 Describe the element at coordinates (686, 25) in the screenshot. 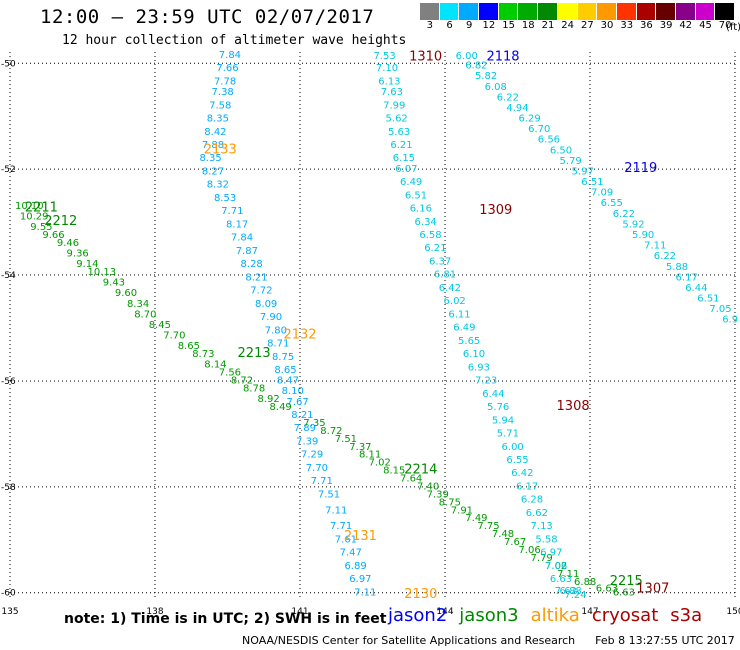

I see `color-scale-label: 42` at that location.